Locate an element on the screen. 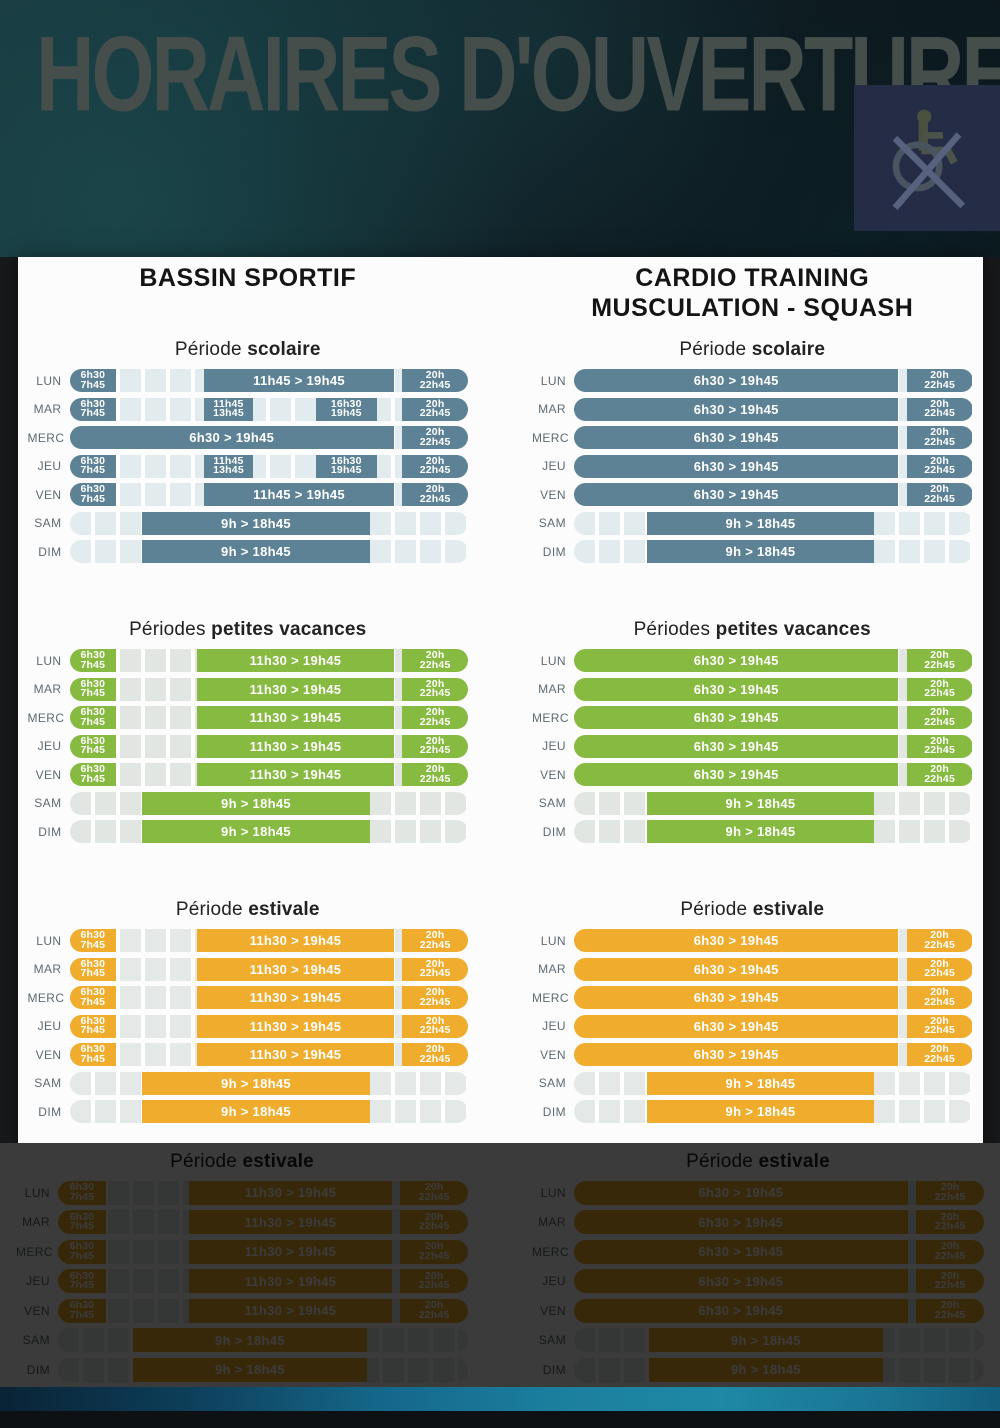 The height and width of the screenshot is (1428, 1000). schedule-row: LUN 6h30 7h45 11h30 > 19h45 20h 22h45 is located at coordinates (248, 660).